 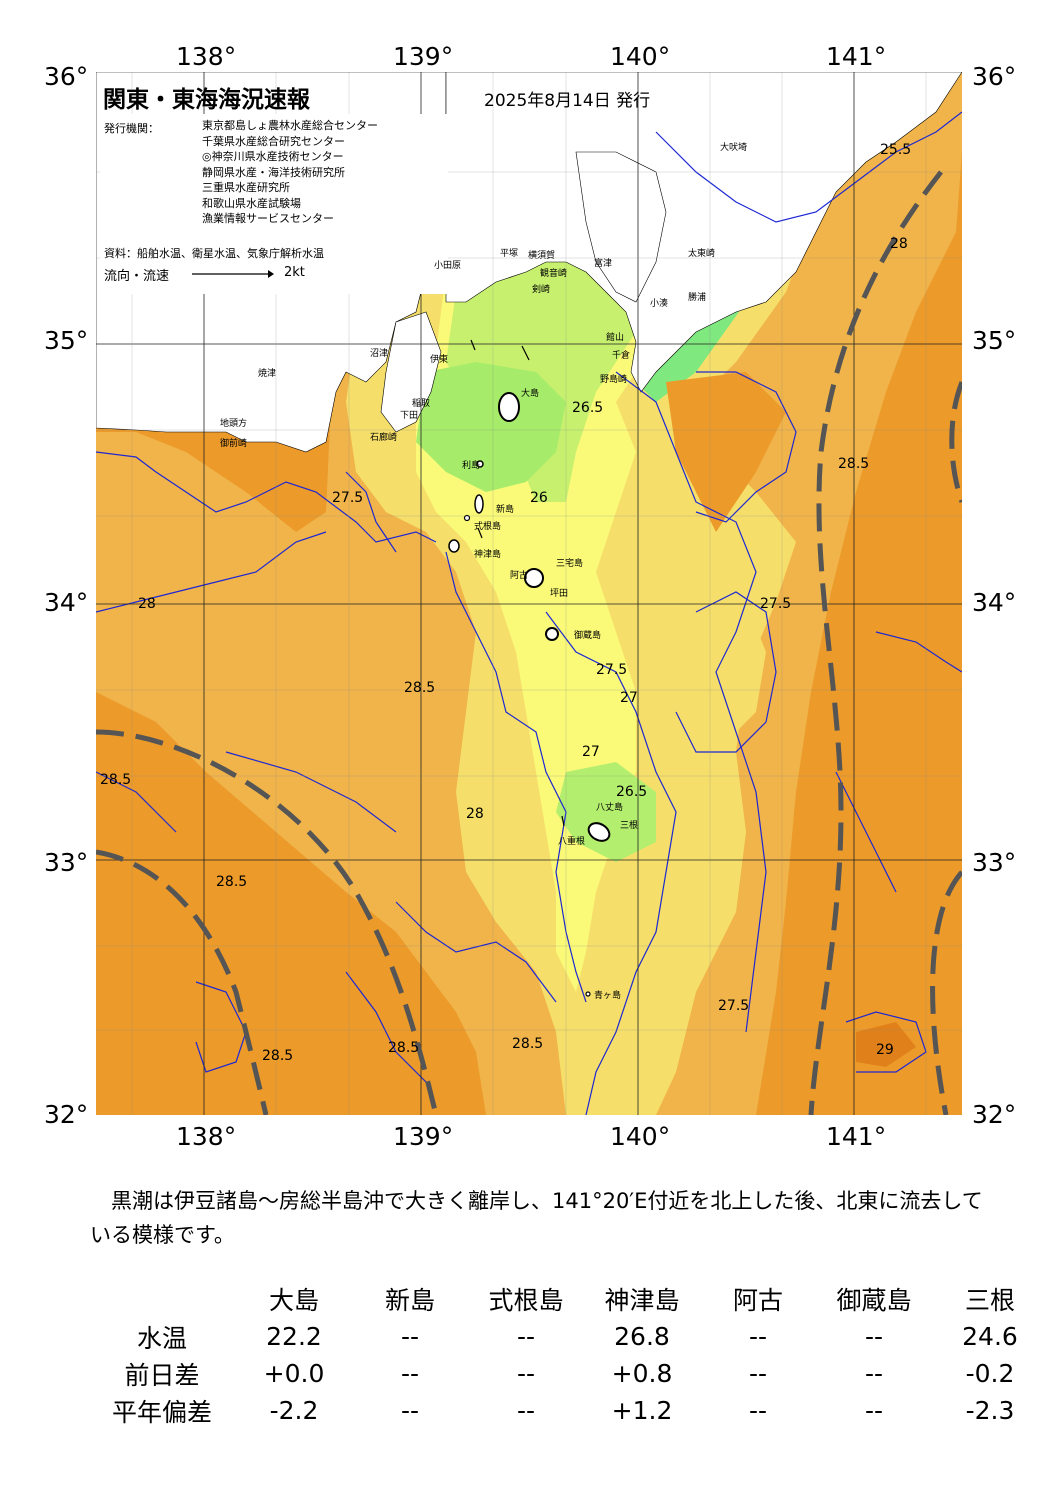 I want to click on table-corner, so click(x=162, y=1299).